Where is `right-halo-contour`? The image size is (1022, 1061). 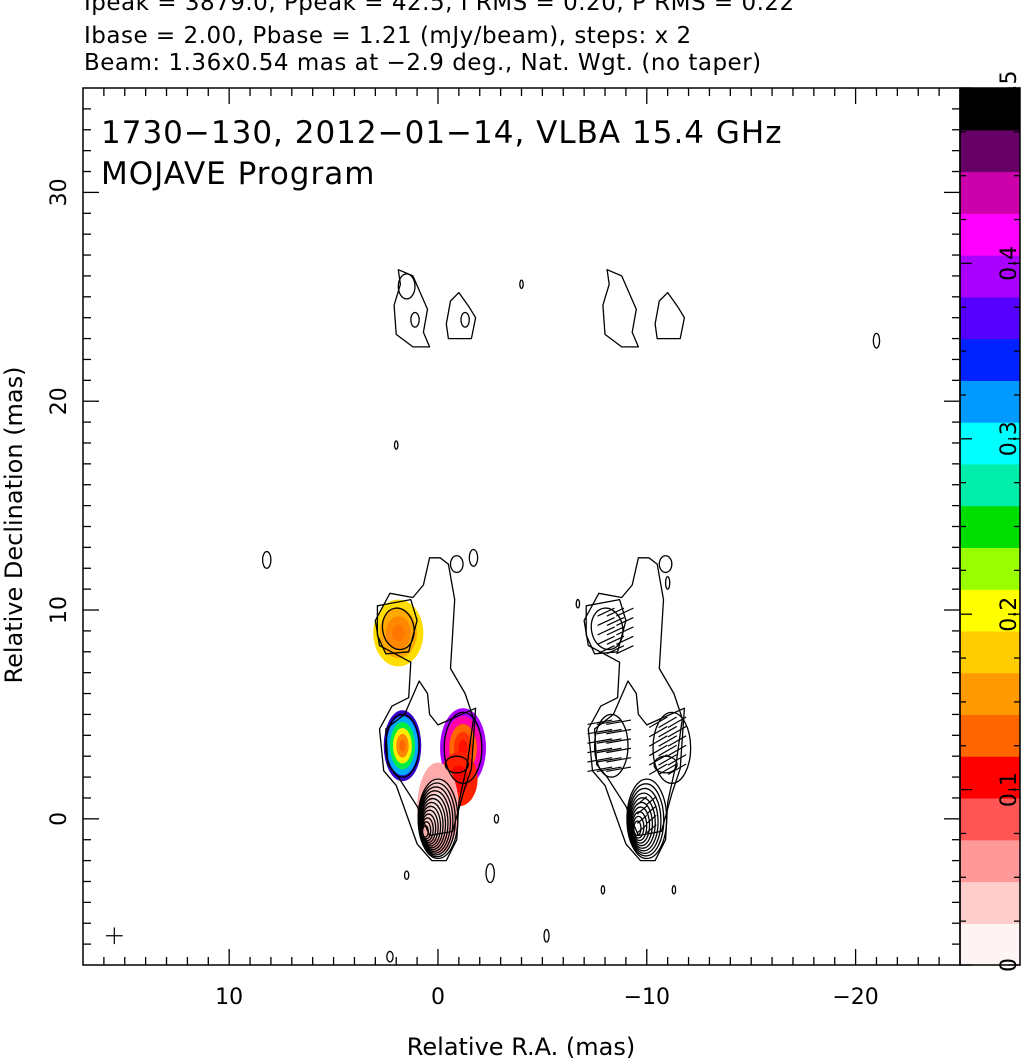
right-halo-contour is located at coordinates (621, 308).